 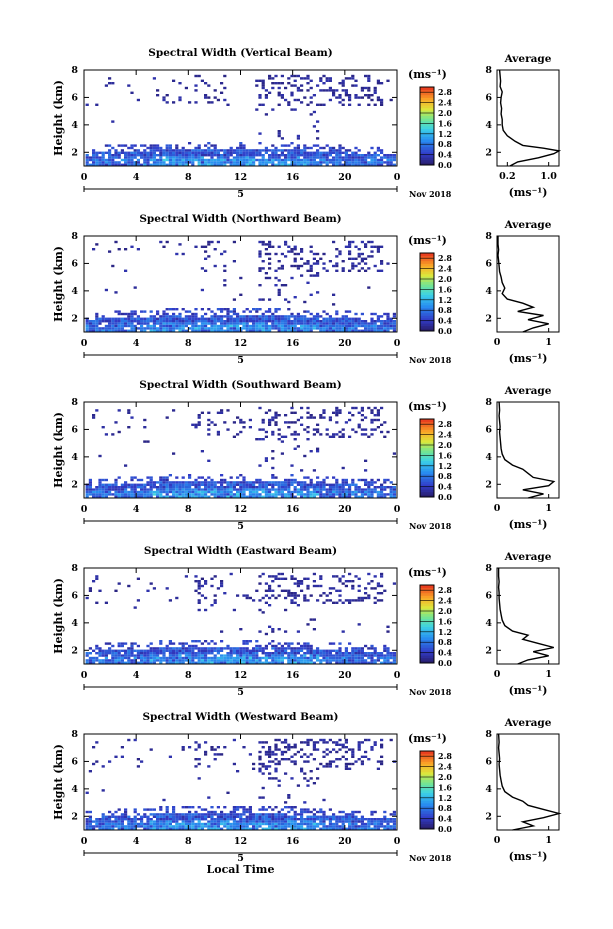 What do you see at coordinates (240, 219) in the screenshot?
I see `chart-title: Spectral Width (Northward Beam)` at bounding box center [240, 219].